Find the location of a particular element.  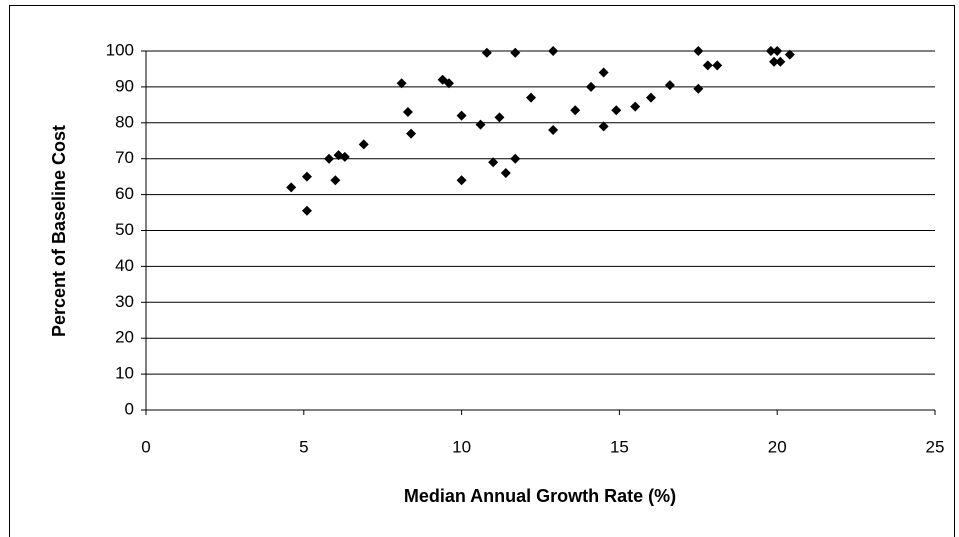

y-tick-label: 90 is located at coordinates (124, 85).